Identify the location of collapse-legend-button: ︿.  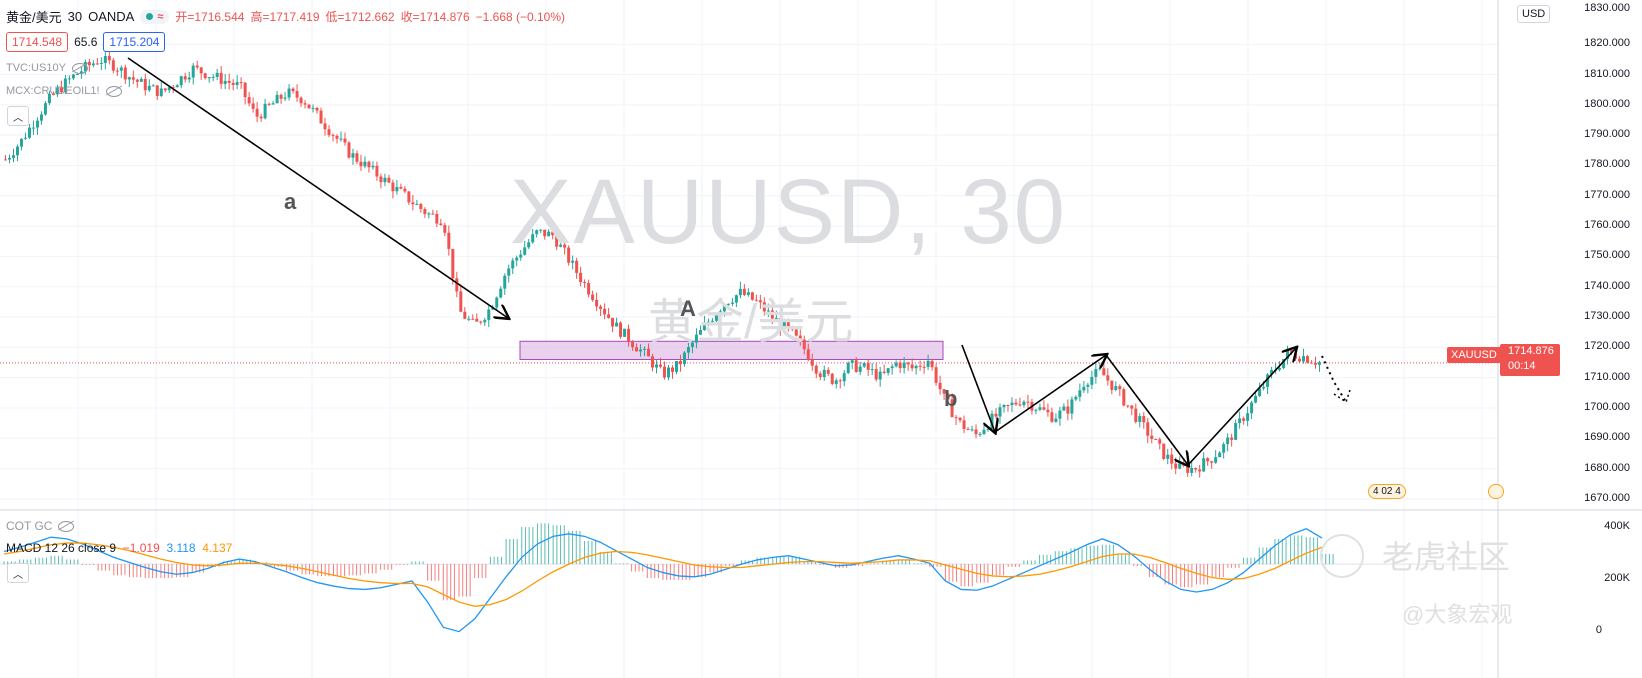
(18, 116).